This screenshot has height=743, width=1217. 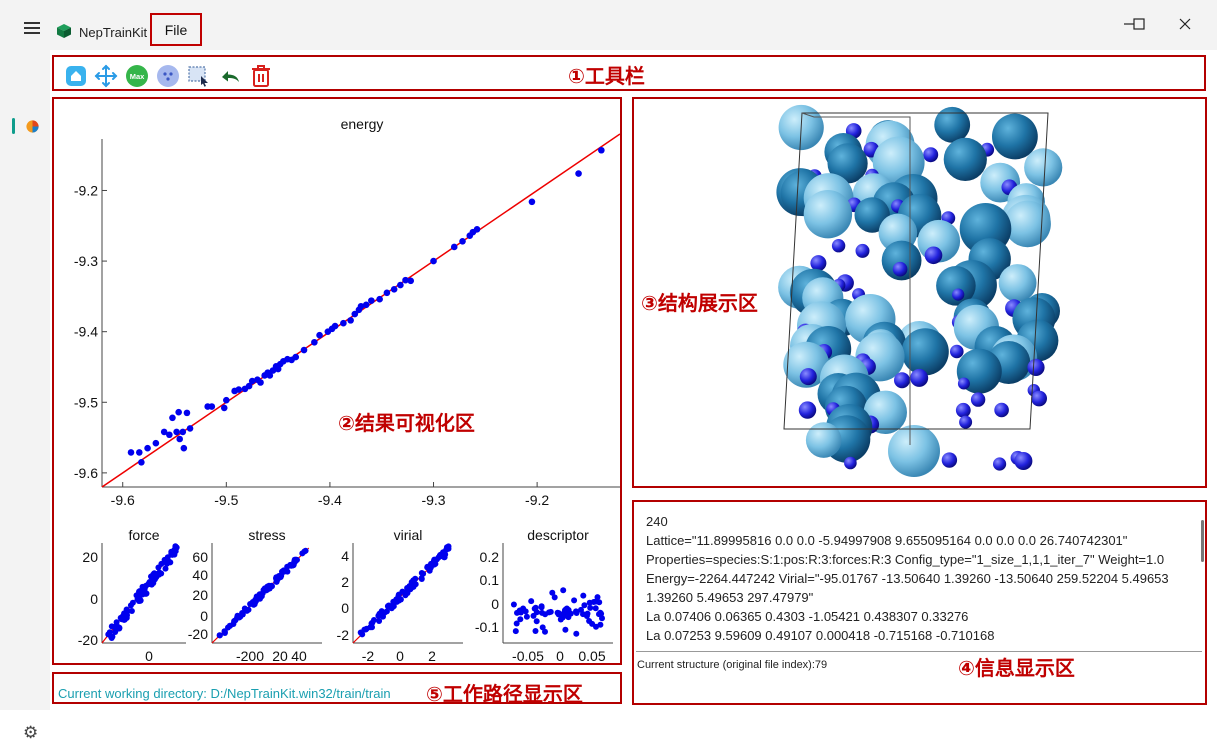 I want to click on pan-icon, so click(x=106, y=76).